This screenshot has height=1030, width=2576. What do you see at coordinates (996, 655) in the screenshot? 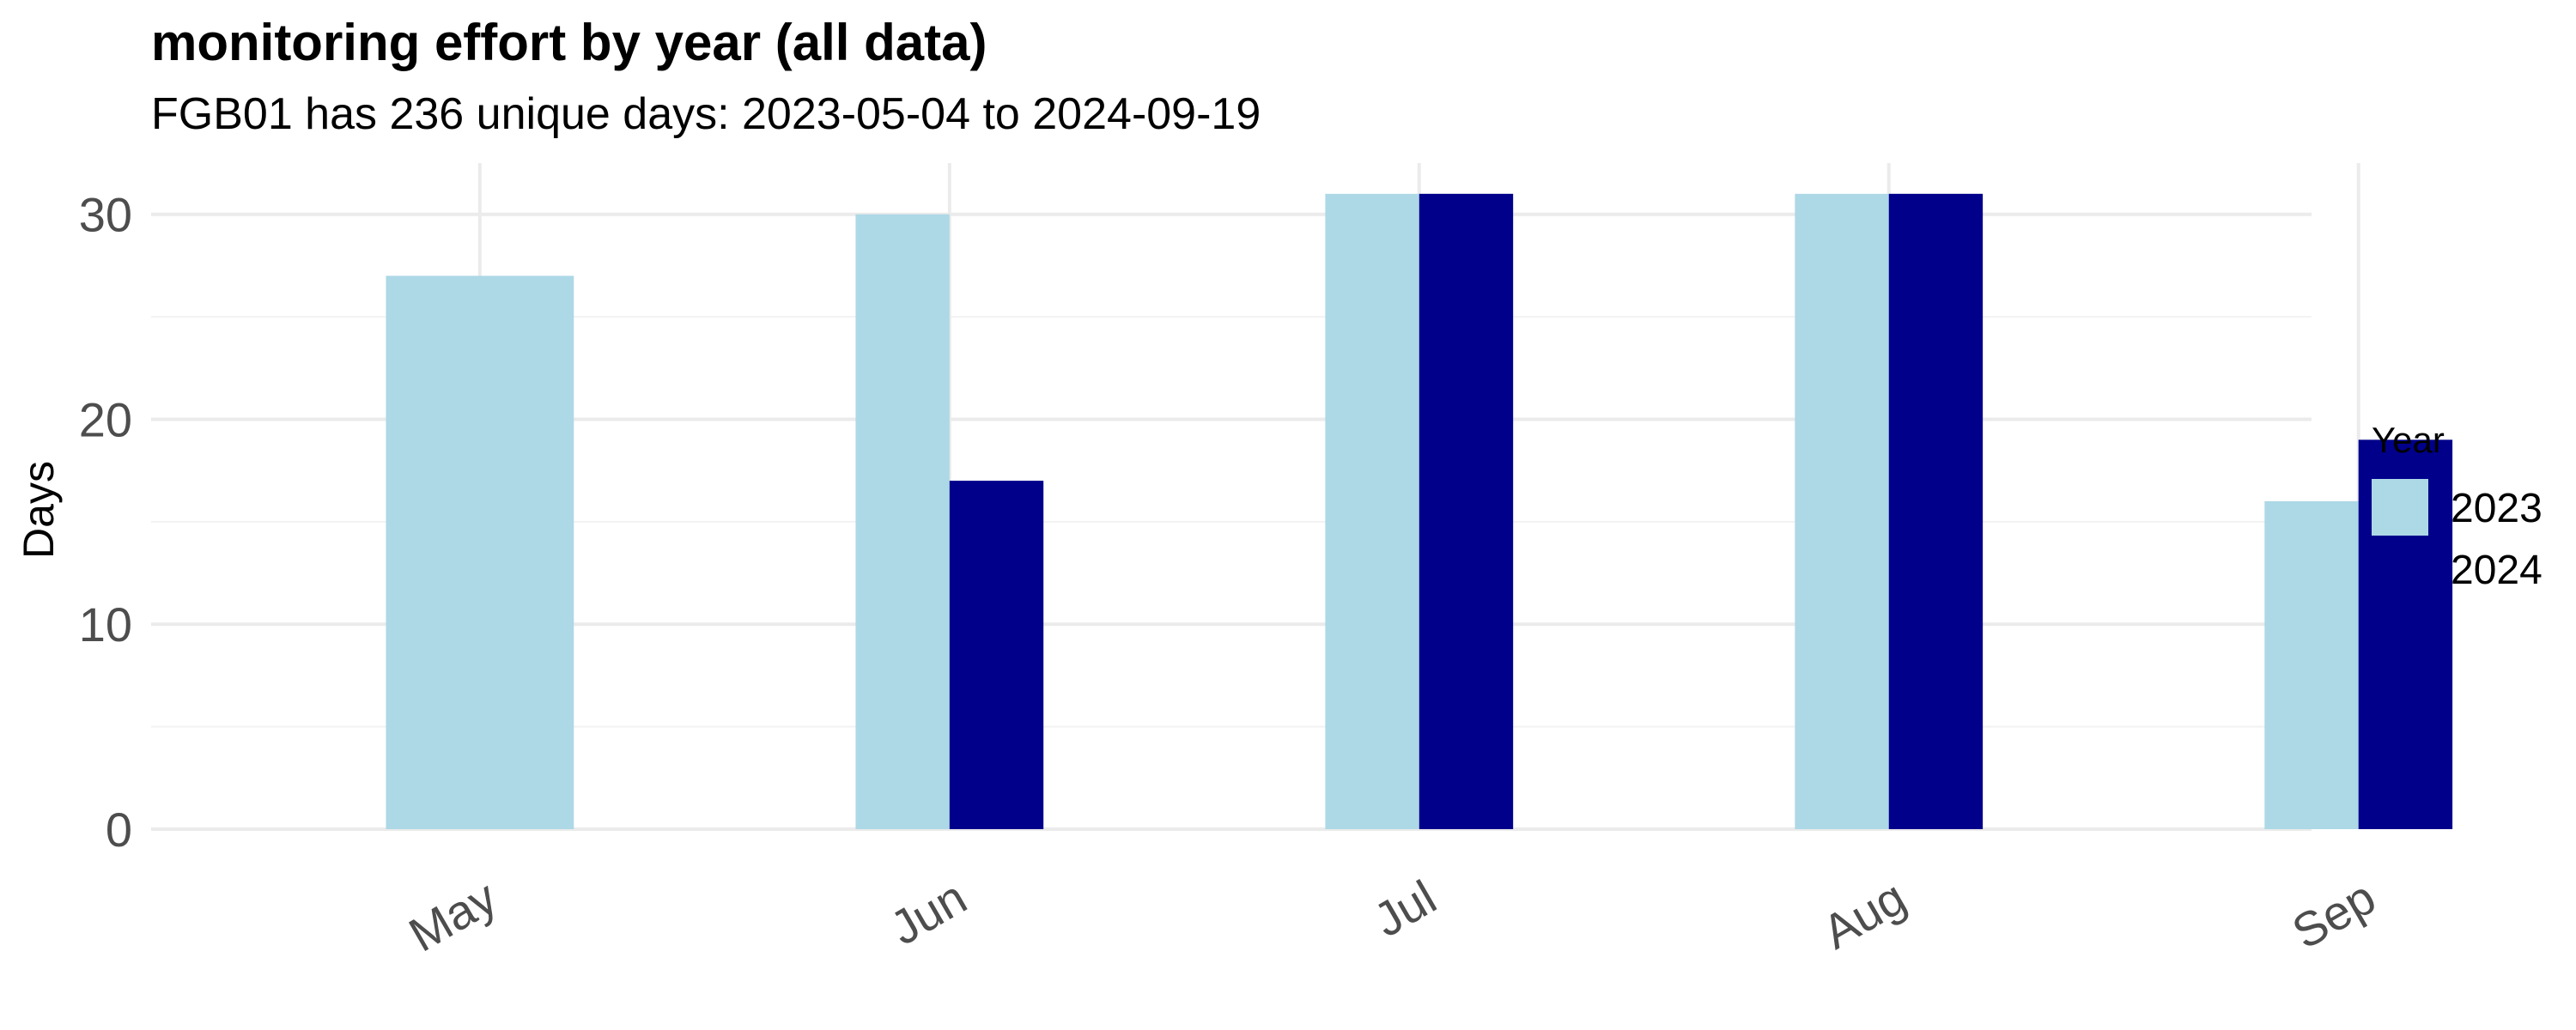
I see `bar-jun-2024` at bounding box center [996, 655].